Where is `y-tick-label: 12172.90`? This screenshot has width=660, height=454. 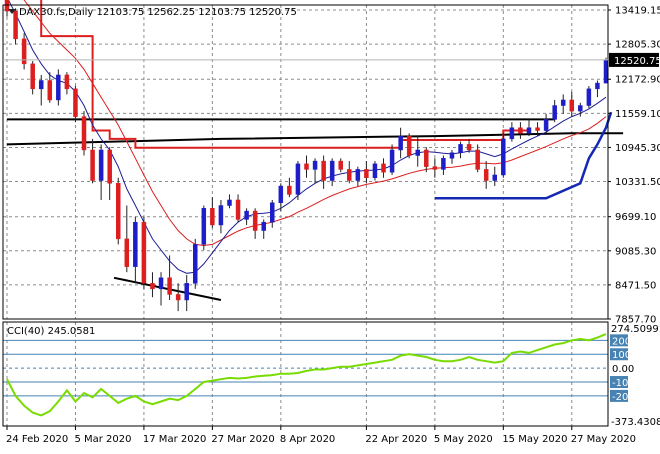
y-tick-label: 12172.90 is located at coordinates (637, 80).